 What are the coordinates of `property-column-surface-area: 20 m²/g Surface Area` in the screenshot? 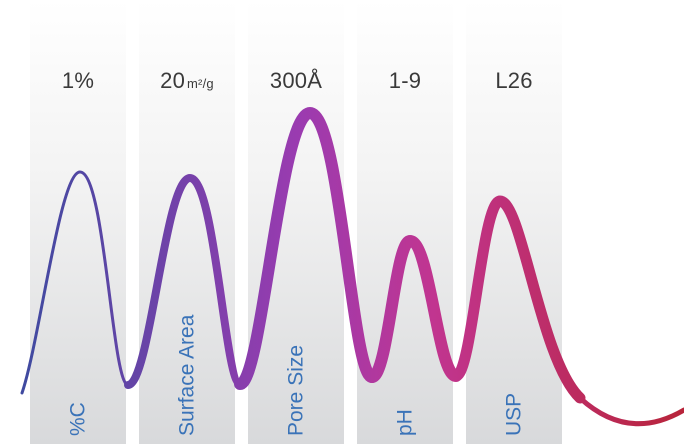 It's located at (187, 222).